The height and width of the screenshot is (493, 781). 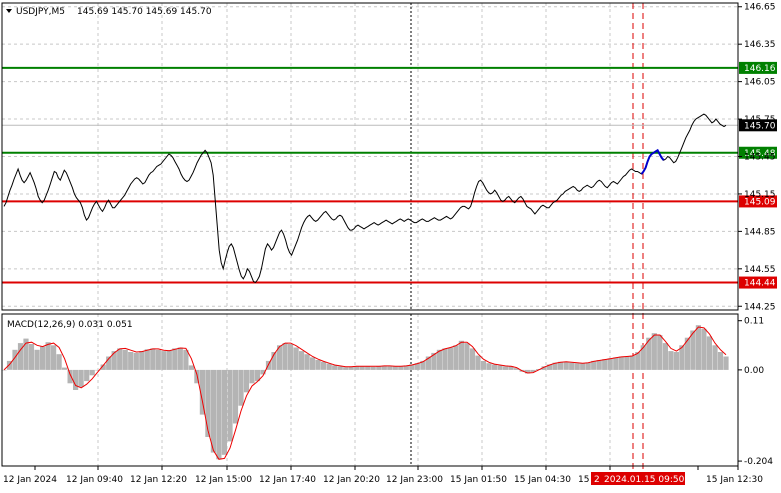 I want to click on x-tick-label: 12 Jan 23:00, so click(x=414, y=480).